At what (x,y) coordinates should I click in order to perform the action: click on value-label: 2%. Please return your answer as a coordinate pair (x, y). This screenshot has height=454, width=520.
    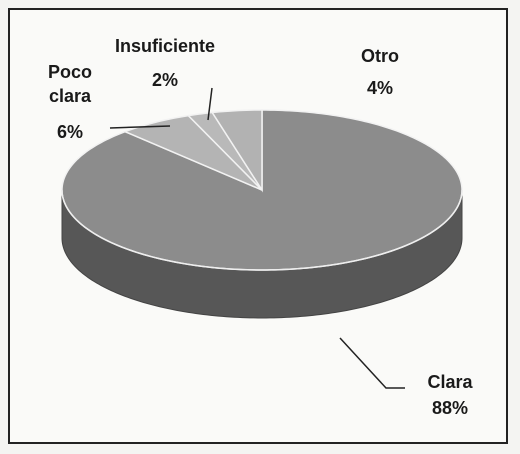
    Looking at the image, I should click on (164, 80).